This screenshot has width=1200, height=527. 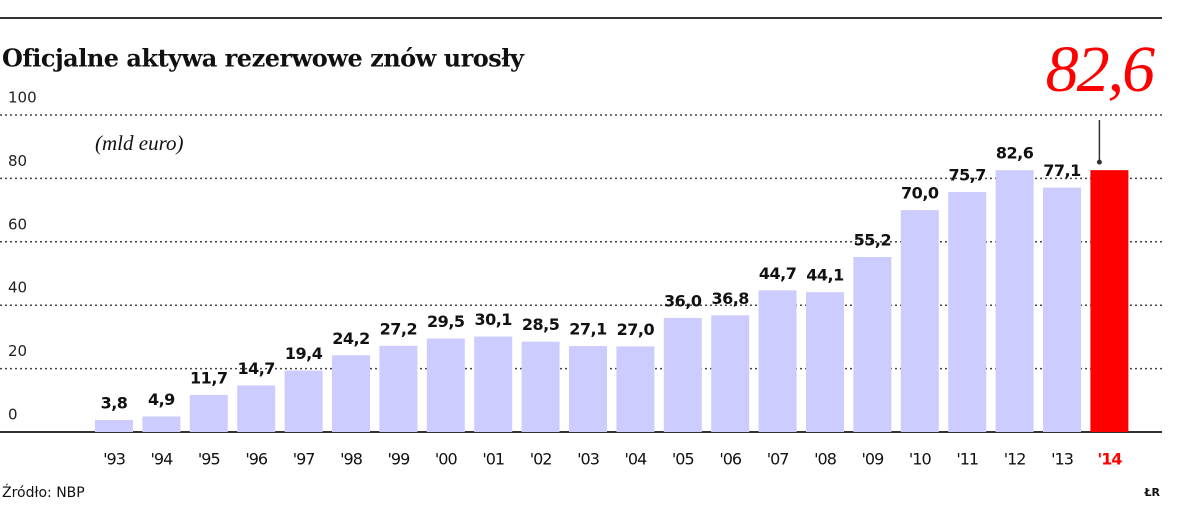 I want to click on value-label: 27,2, so click(x=398, y=328).